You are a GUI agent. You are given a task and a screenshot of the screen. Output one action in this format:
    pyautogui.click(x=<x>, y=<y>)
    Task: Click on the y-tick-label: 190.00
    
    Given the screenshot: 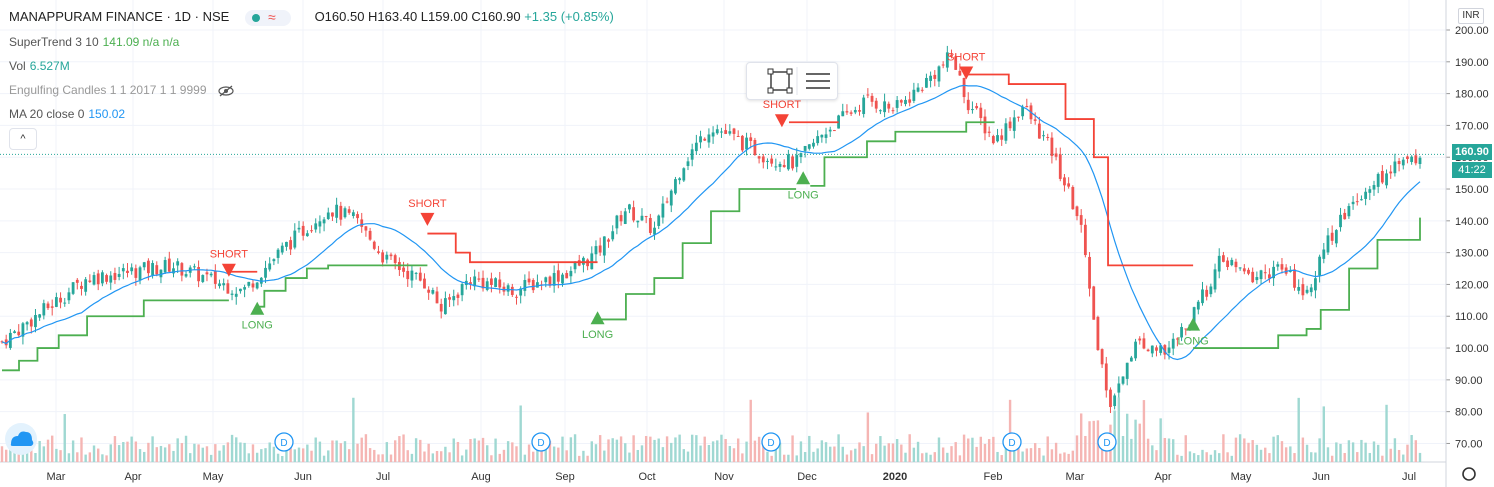 What is the action you would take?
    pyautogui.click(x=1472, y=63)
    